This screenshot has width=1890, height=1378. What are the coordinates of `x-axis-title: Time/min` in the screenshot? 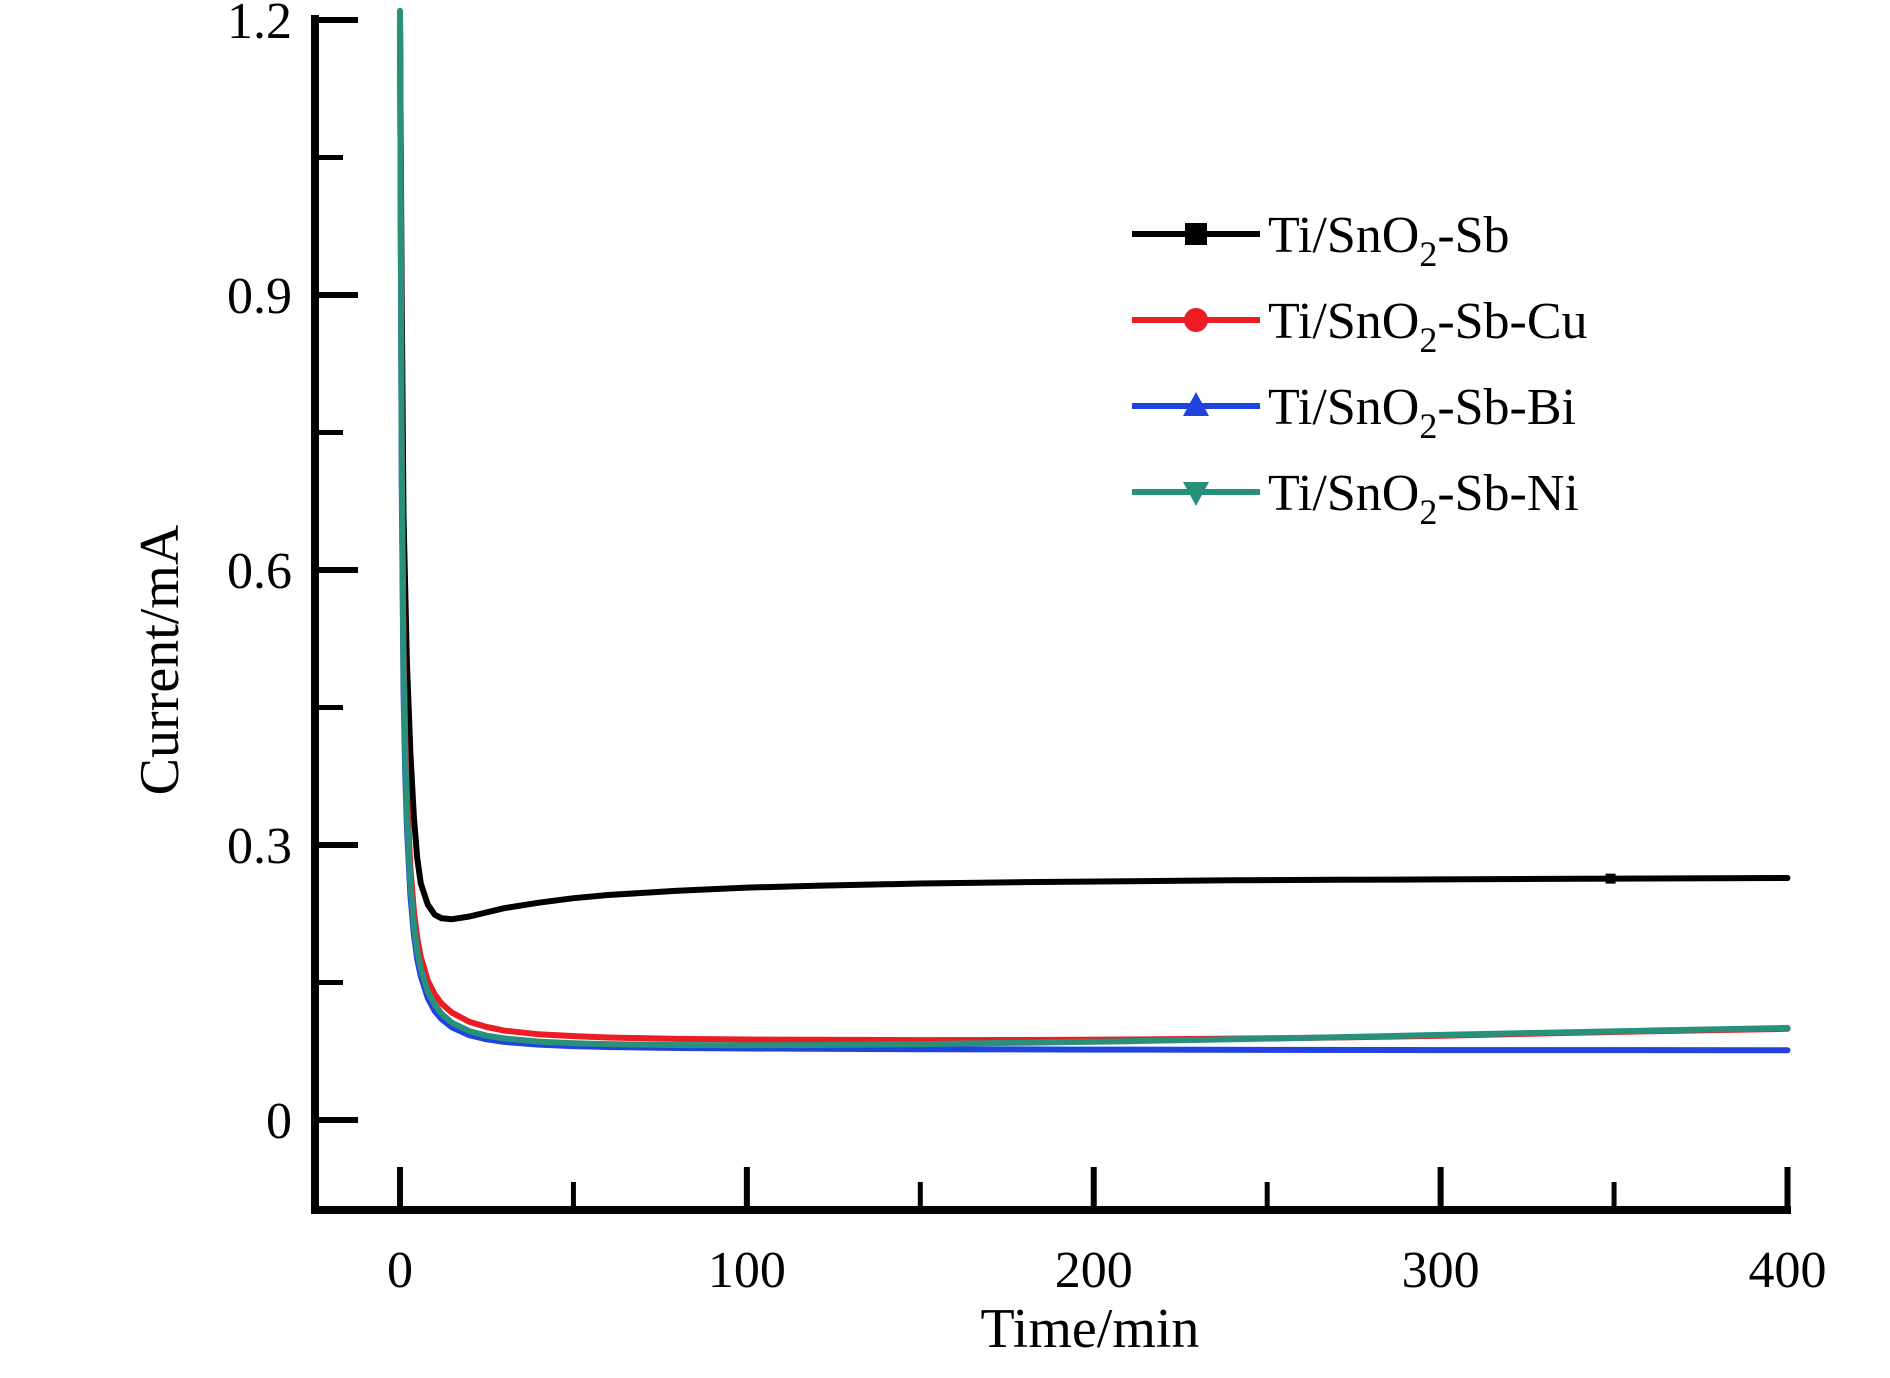 It's located at (1090, 1329).